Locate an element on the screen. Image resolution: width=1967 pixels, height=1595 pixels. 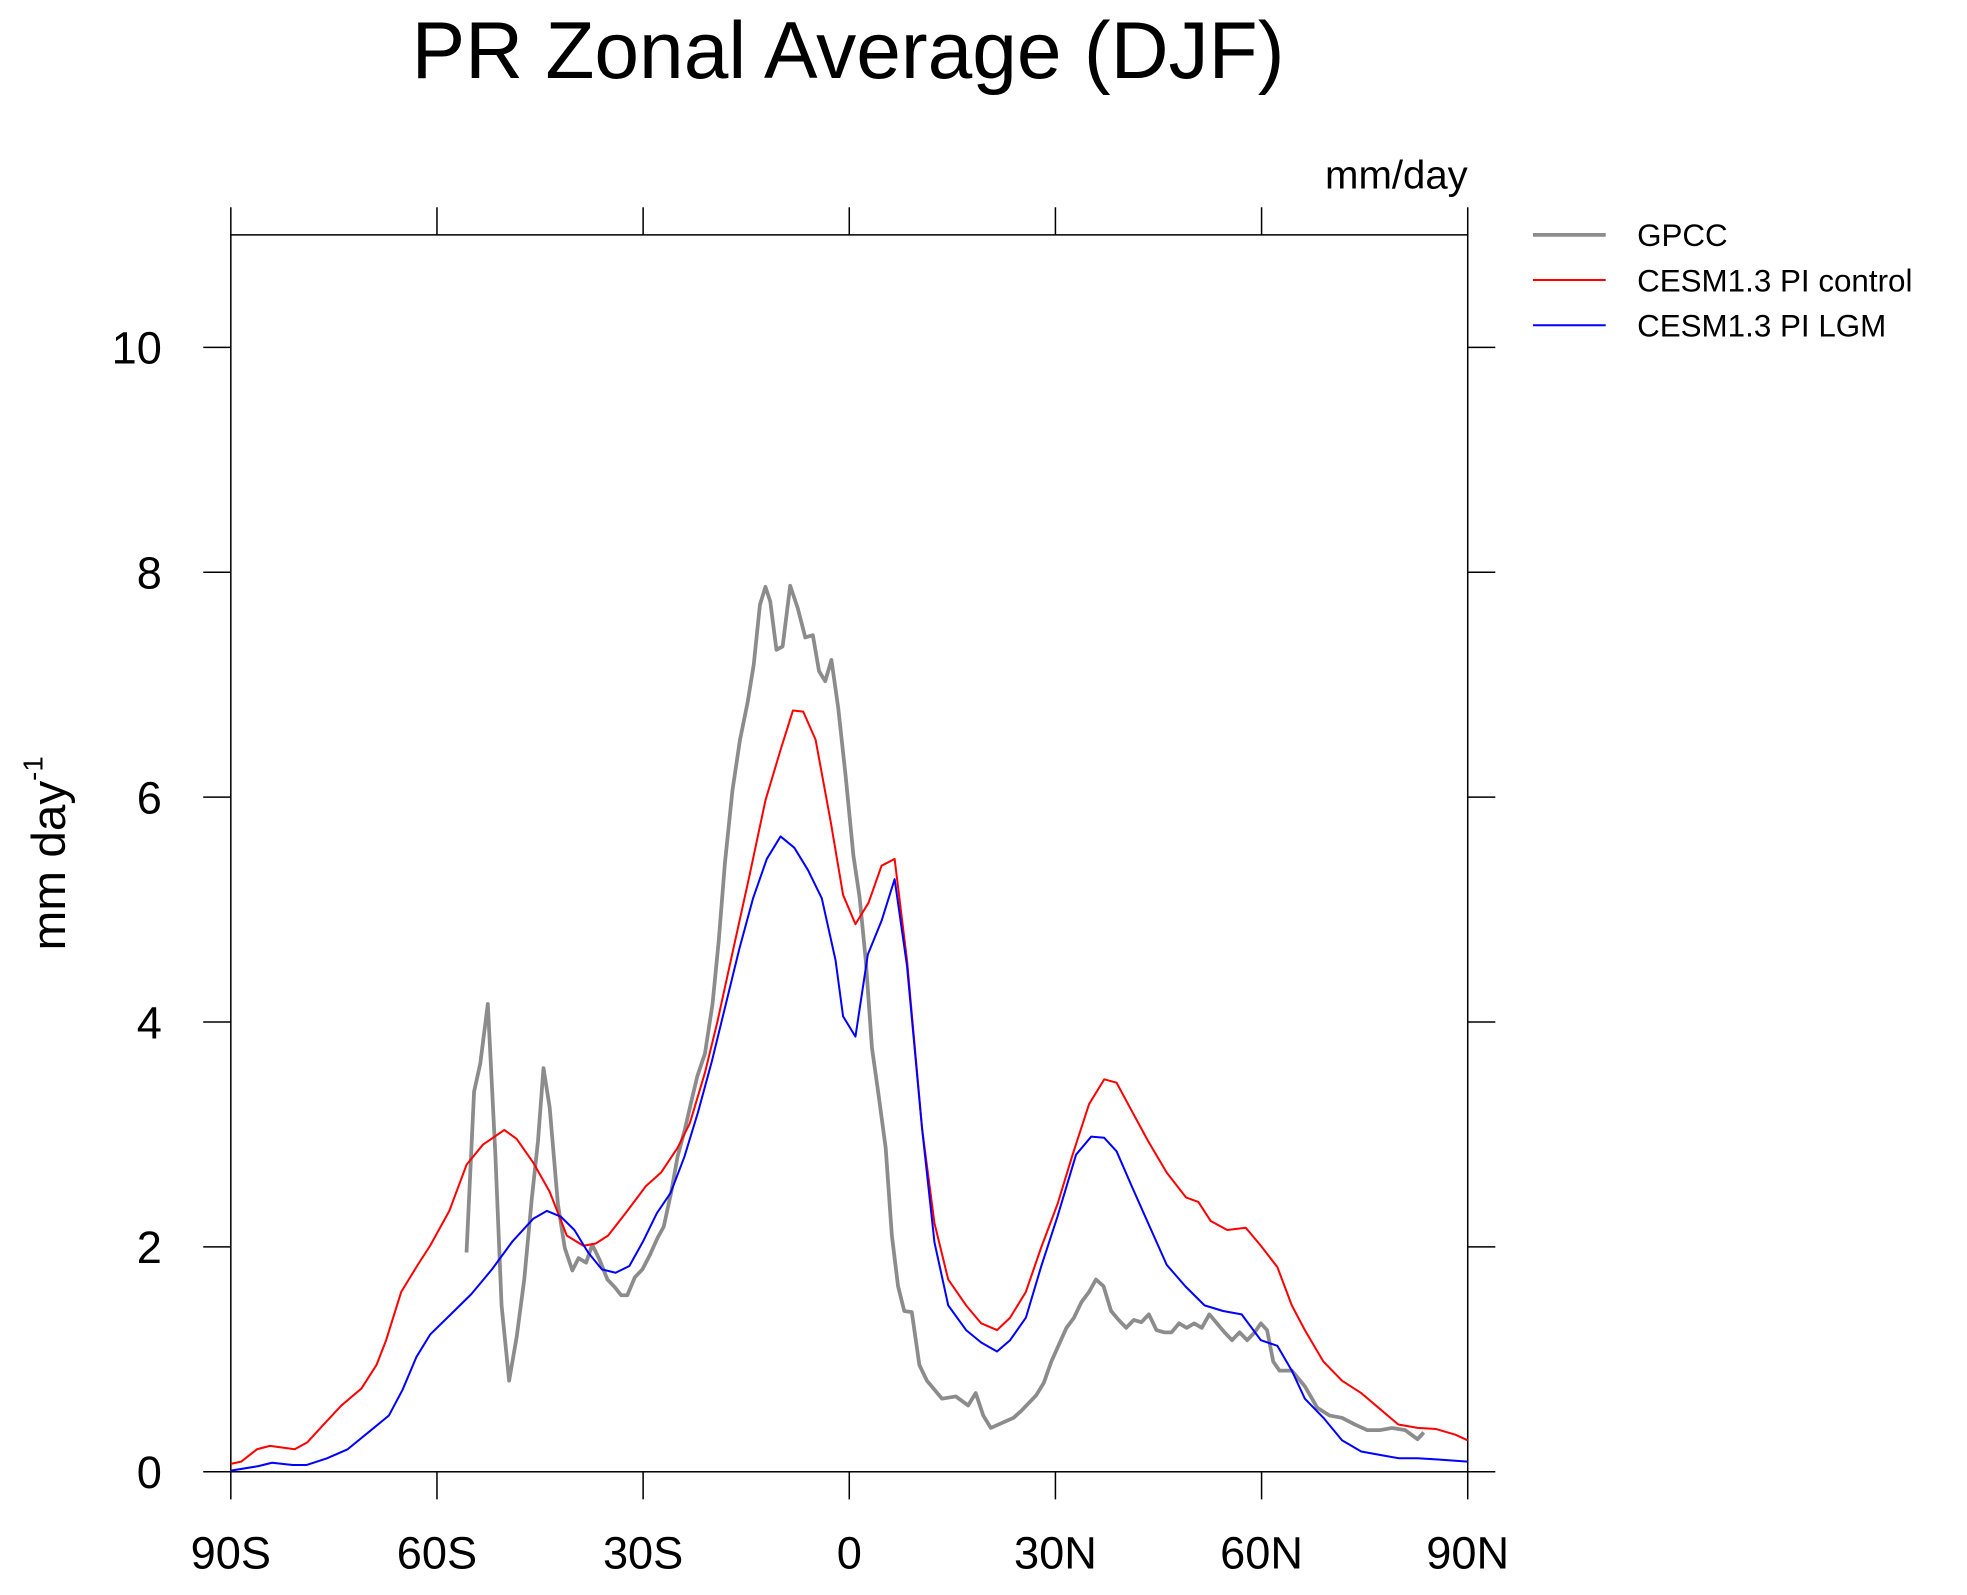
x-tick-label: 60N is located at coordinates (1261, 1552).